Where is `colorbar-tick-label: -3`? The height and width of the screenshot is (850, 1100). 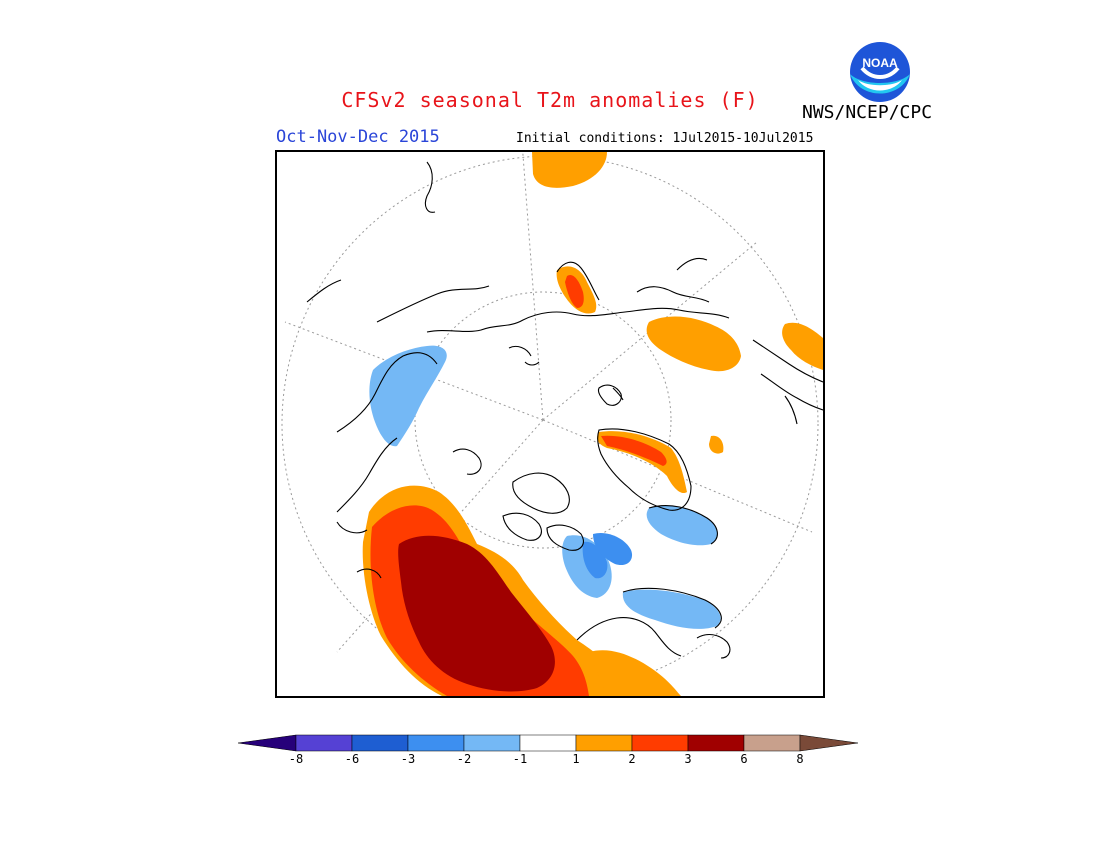 colorbar-tick-label: -3 is located at coordinates (408, 759).